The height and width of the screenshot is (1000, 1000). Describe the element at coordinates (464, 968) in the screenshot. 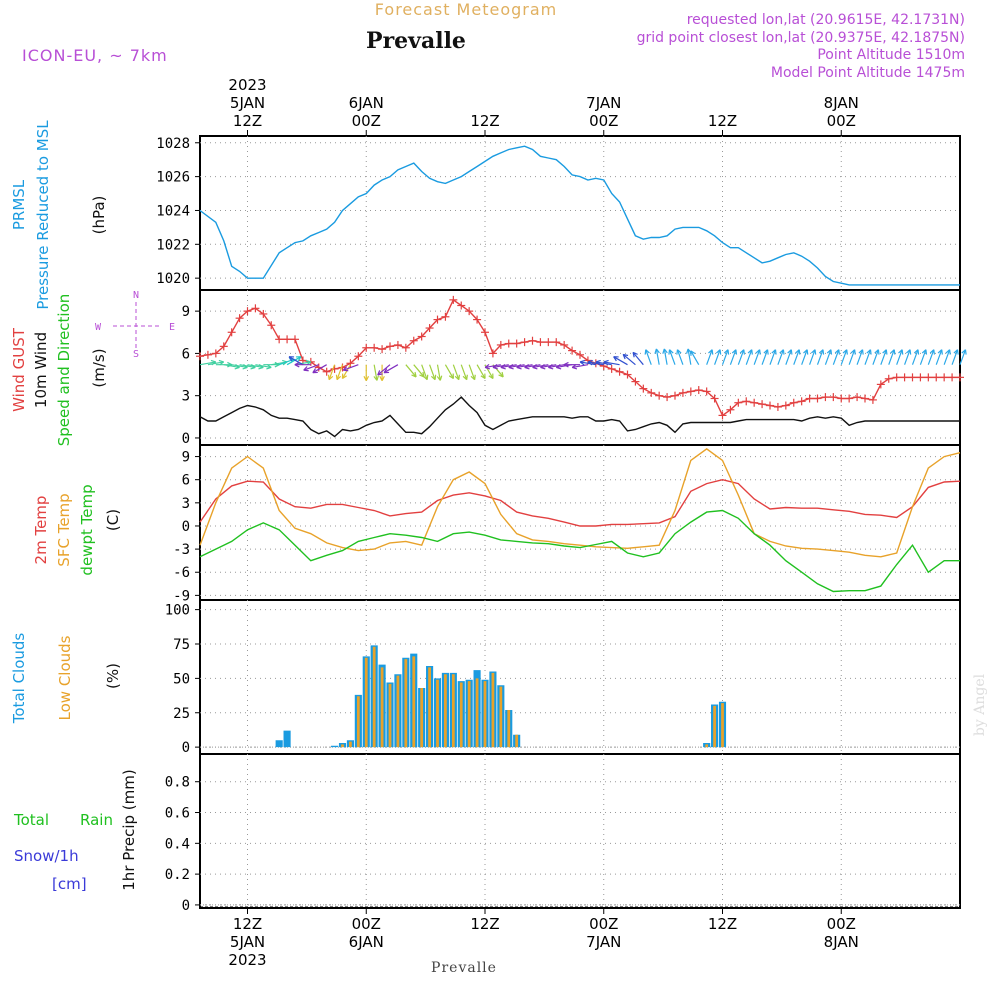

I see `bottom-location: Prevalle` at that location.